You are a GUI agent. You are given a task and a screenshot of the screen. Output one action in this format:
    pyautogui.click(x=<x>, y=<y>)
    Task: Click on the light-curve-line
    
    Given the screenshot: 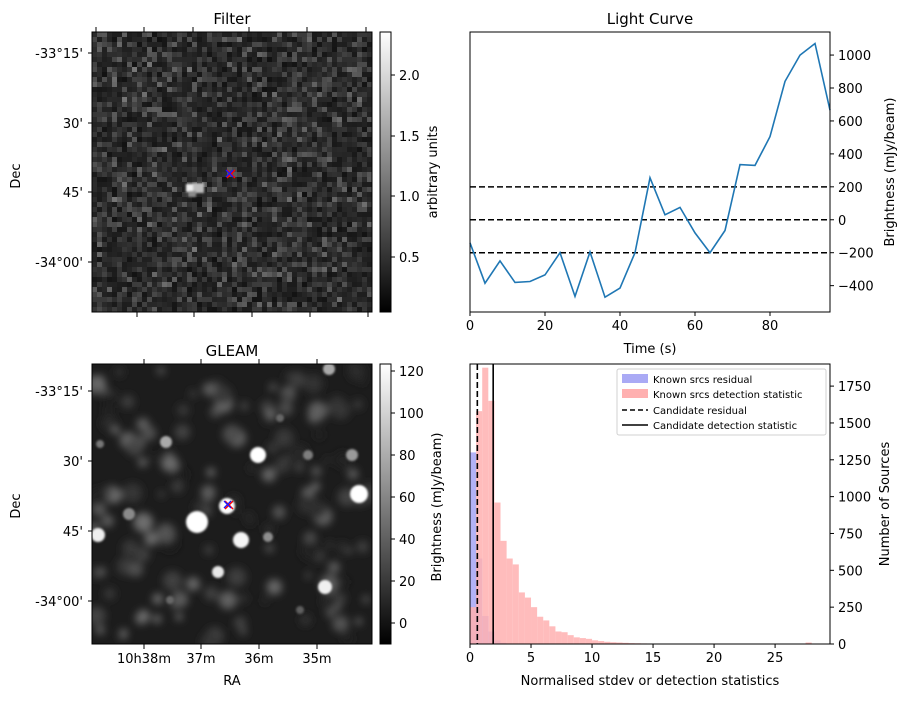 What is the action you would take?
    pyautogui.click(x=650, y=171)
    